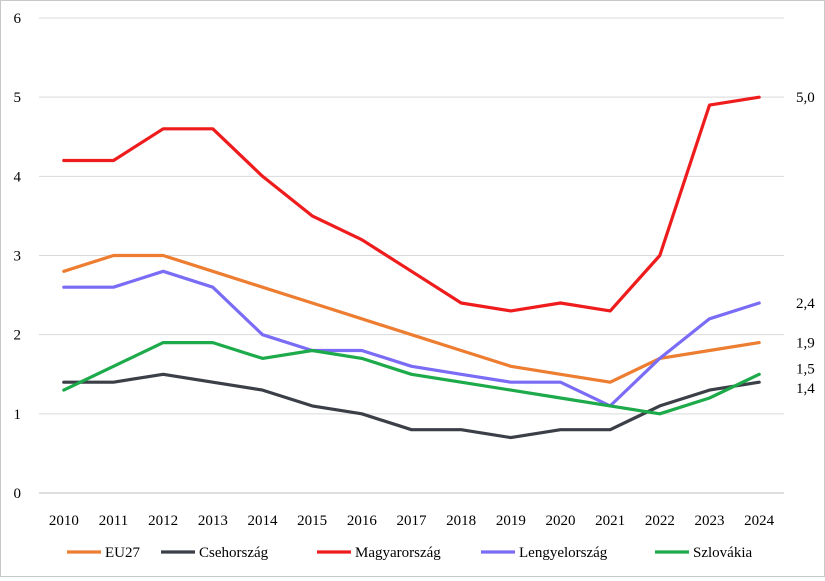 Image resolution: width=825 pixels, height=581 pixels. What do you see at coordinates (805, 344) in the screenshot?
I see `end-label: 1,9` at bounding box center [805, 344].